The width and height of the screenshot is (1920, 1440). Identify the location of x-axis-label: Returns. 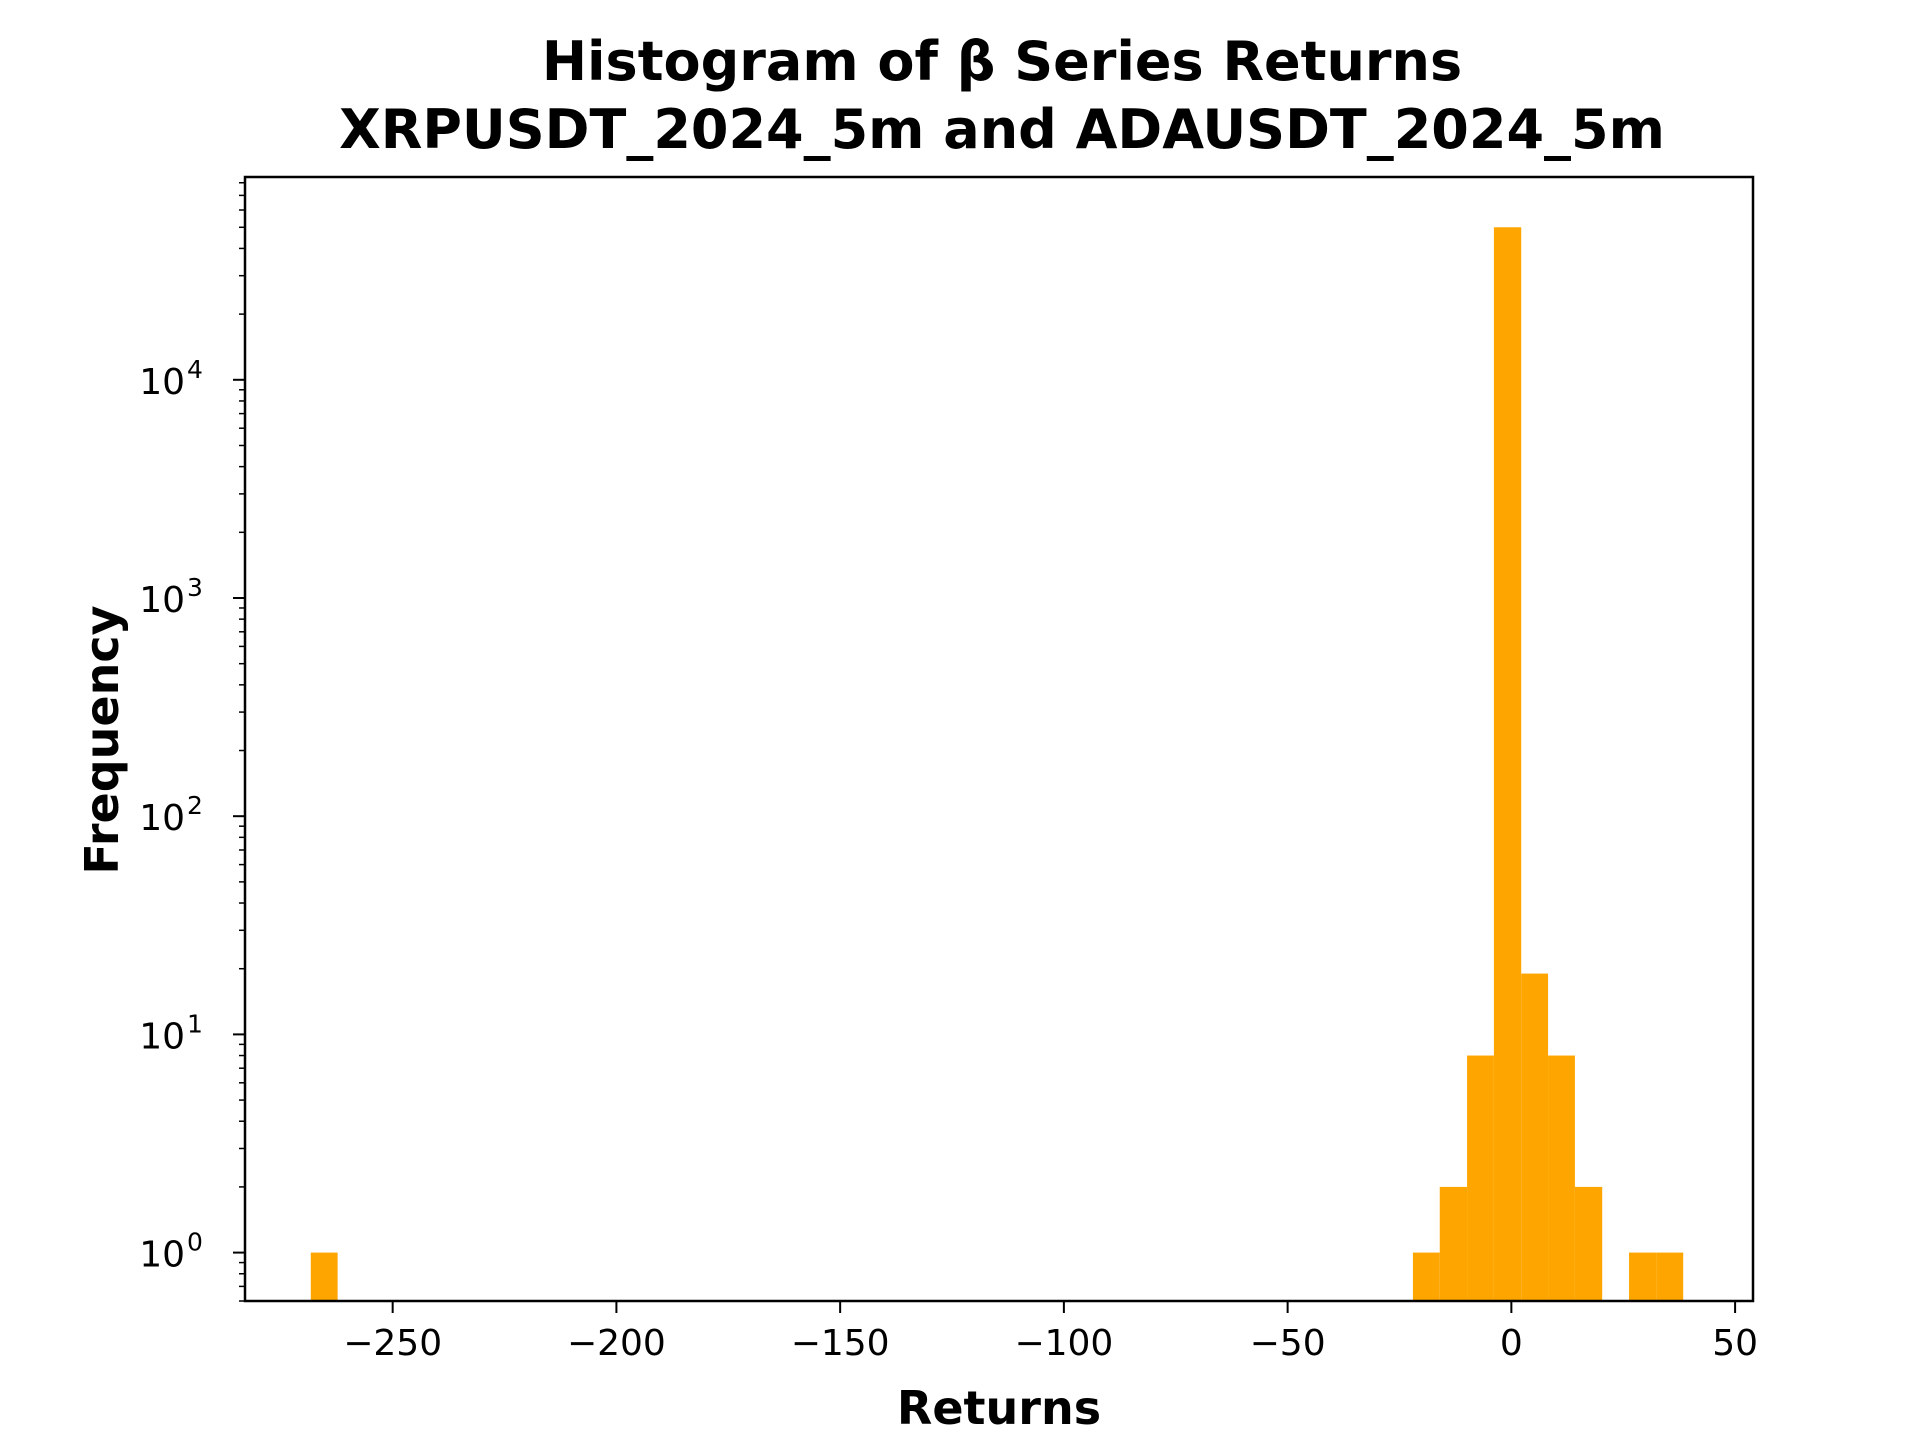
(999, 1408).